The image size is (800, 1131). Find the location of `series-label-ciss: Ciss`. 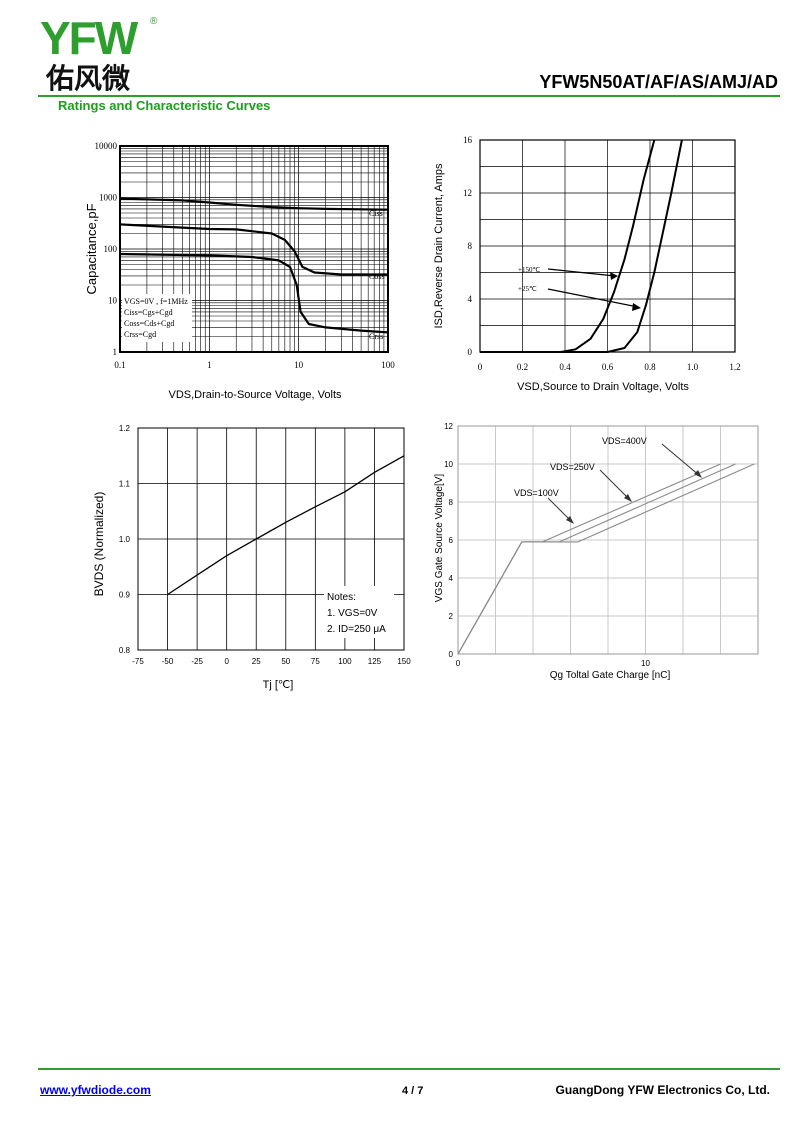

series-label-ciss: Ciss is located at coordinates (376, 213).